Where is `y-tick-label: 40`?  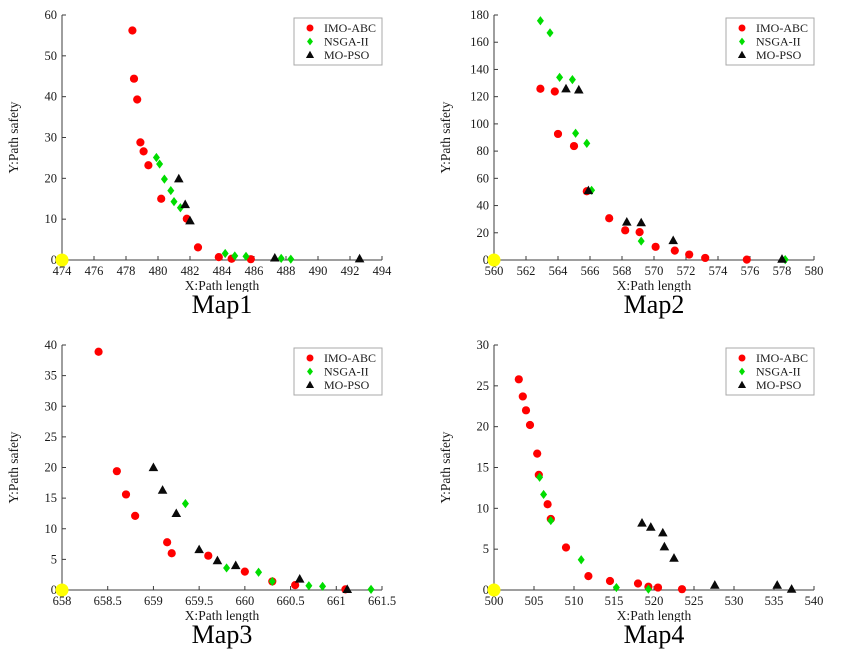 y-tick-label: 40 is located at coordinates (483, 206).